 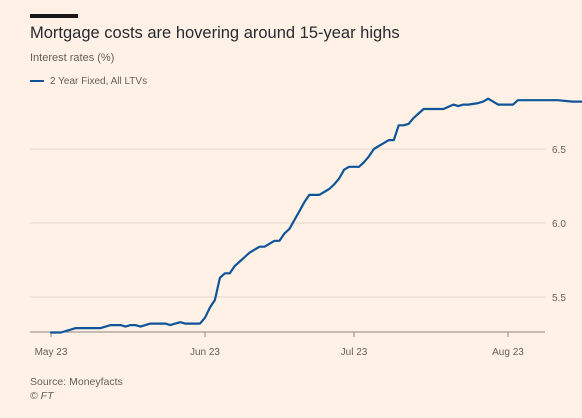 What do you see at coordinates (37, 81) in the screenshot?
I see `legend-swatch` at bounding box center [37, 81].